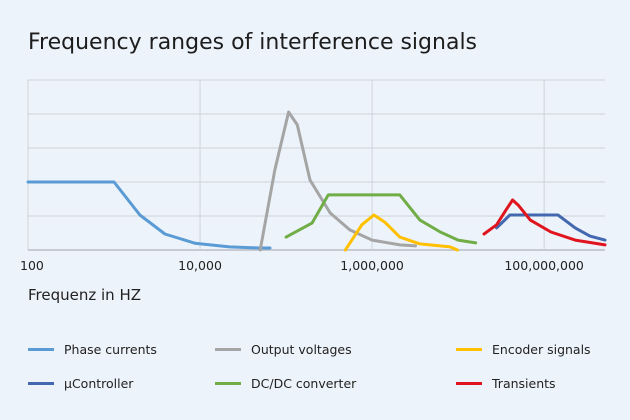  I want to click on legend-label: Encoder signals, so click(541, 349).